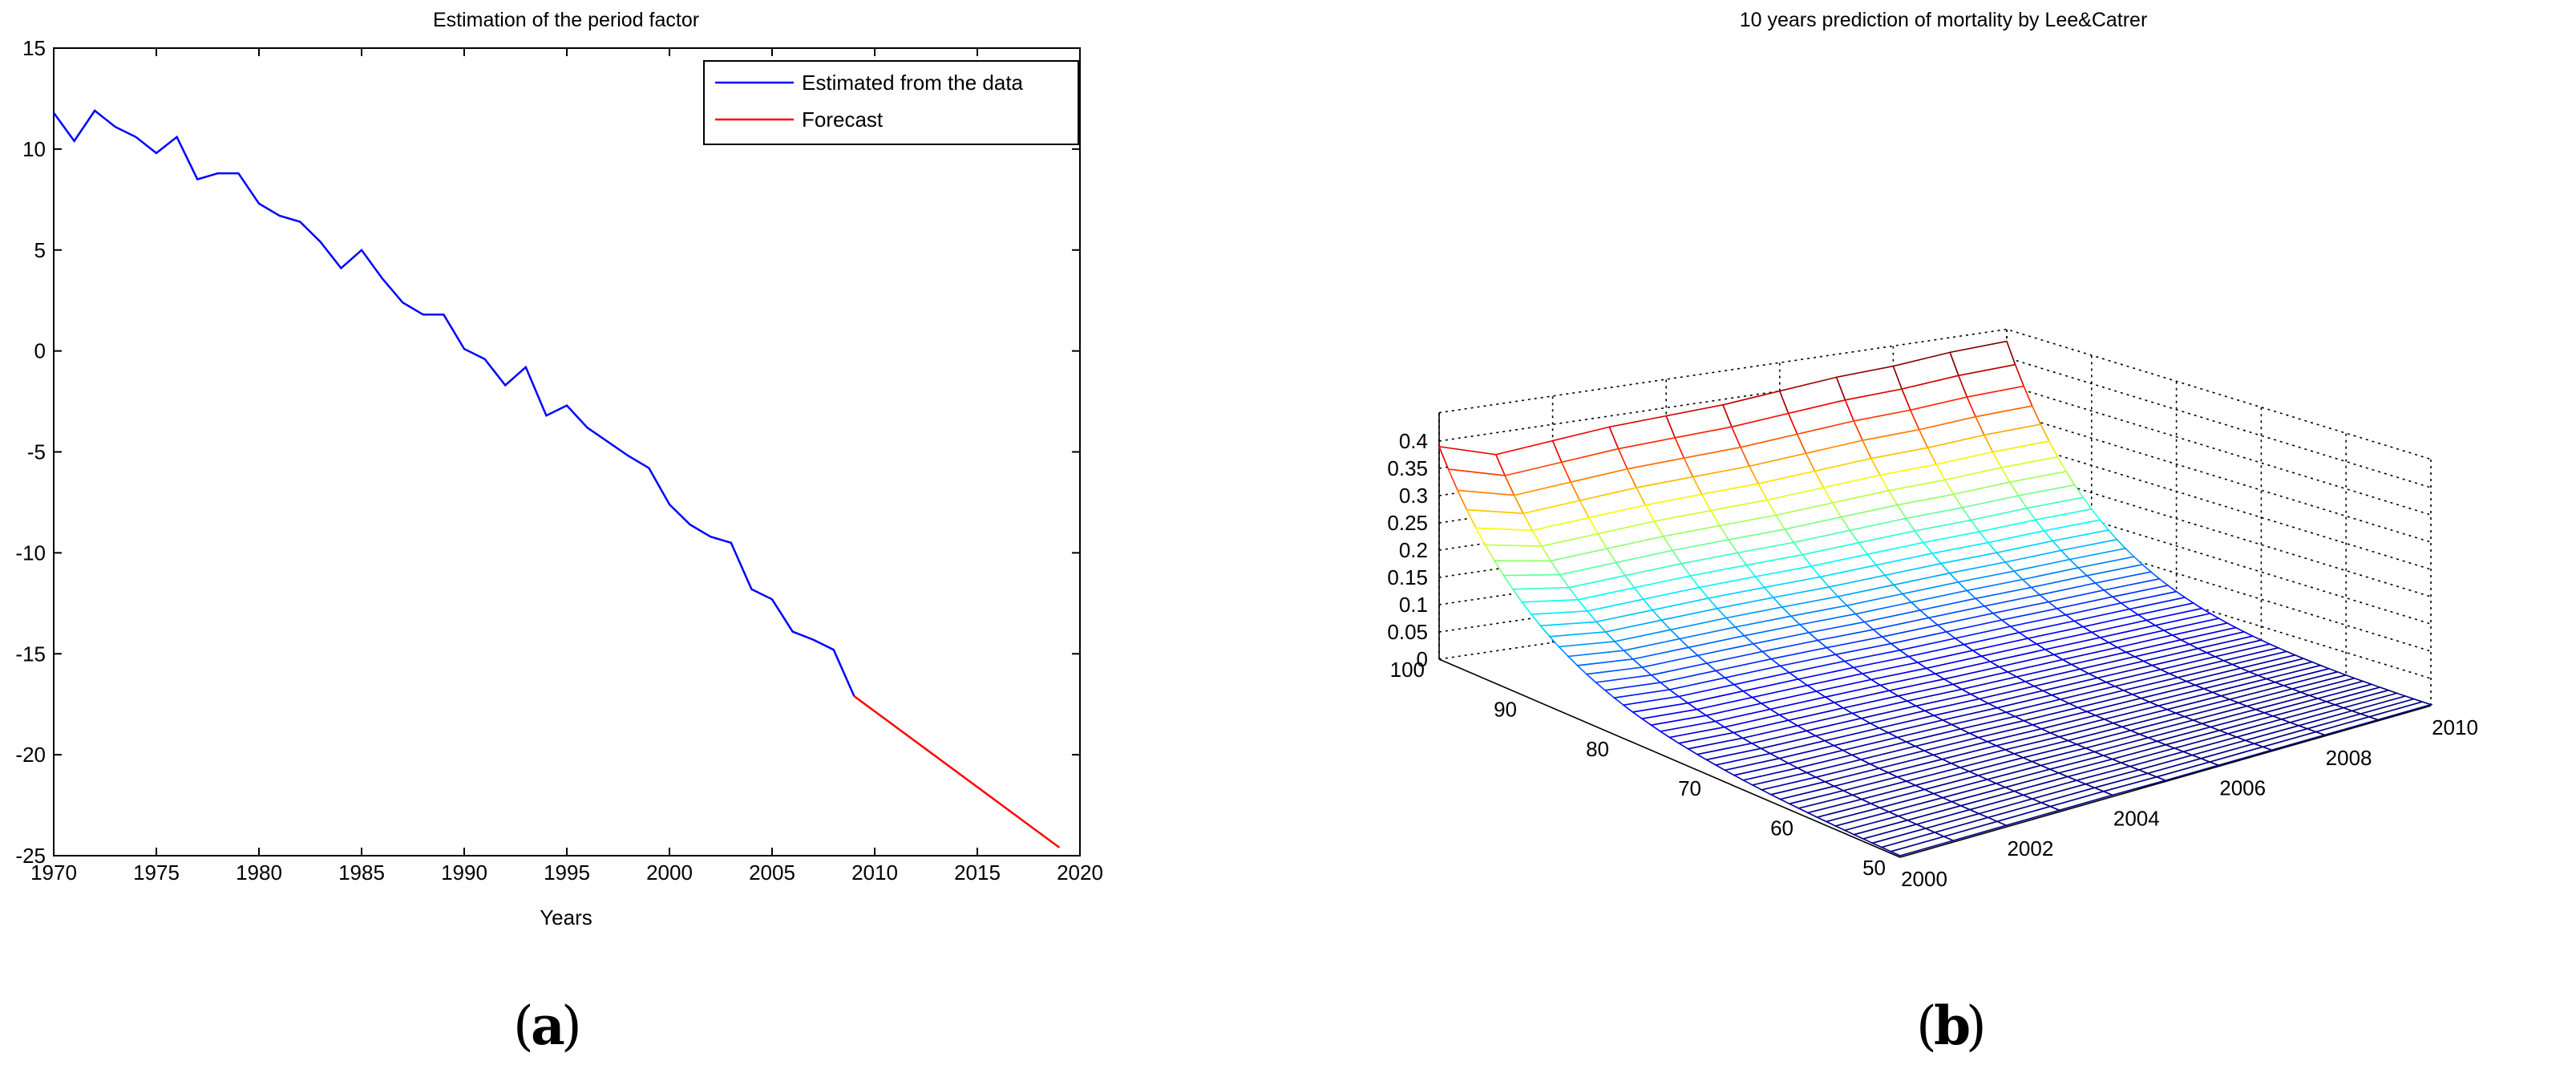  What do you see at coordinates (1080, 873) in the screenshot?
I see `x-tick-label-2020: 2020` at bounding box center [1080, 873].